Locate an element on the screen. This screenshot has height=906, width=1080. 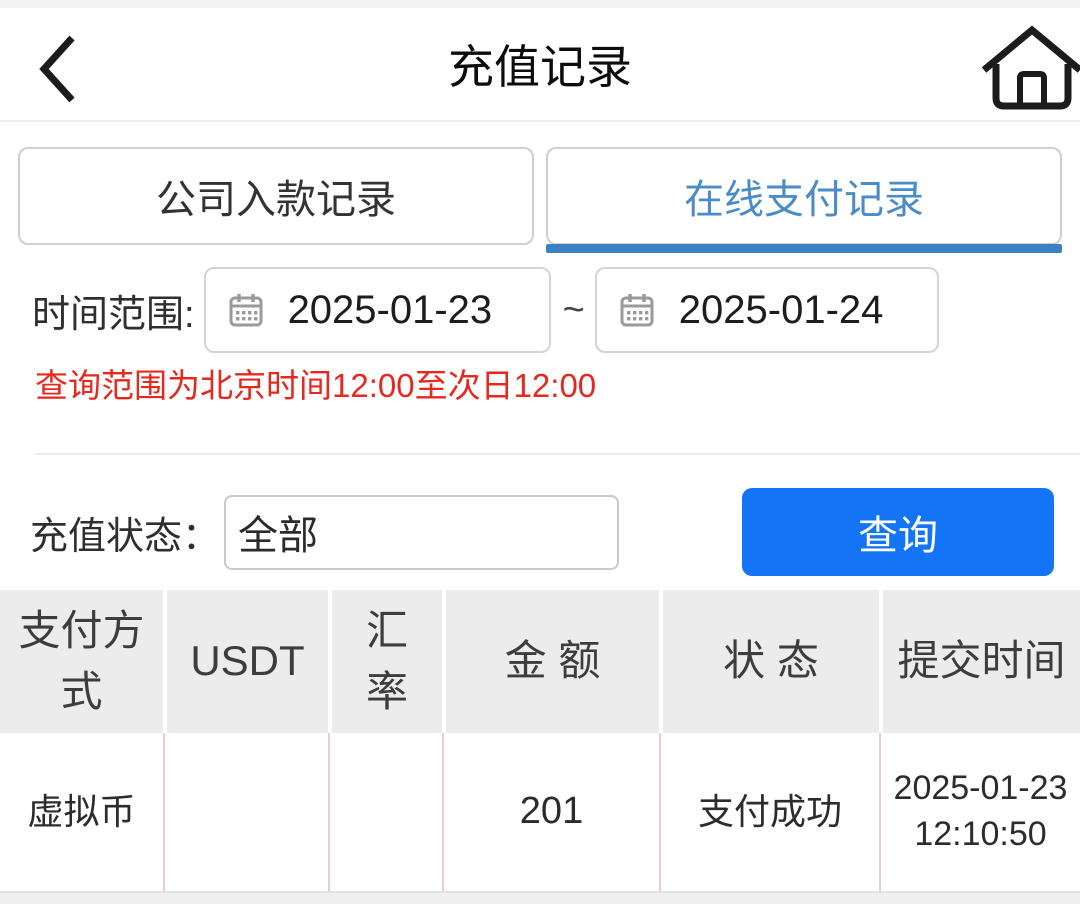
home-button is located at coordinates (1031, 68).